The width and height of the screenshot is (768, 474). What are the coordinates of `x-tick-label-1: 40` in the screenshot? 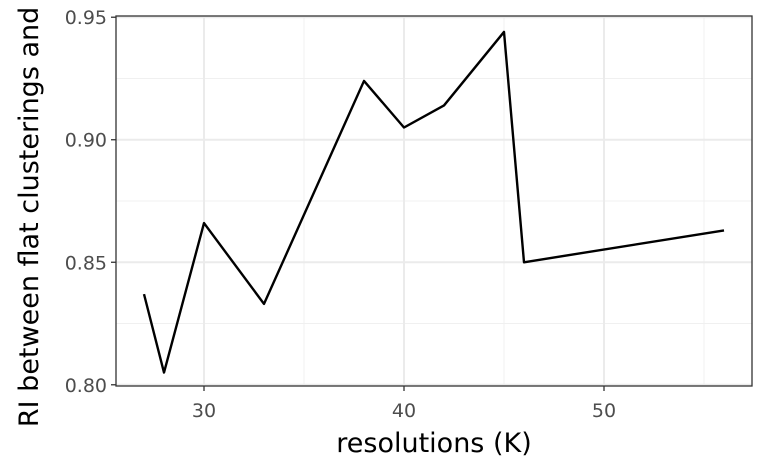 It's located at (404, 411).